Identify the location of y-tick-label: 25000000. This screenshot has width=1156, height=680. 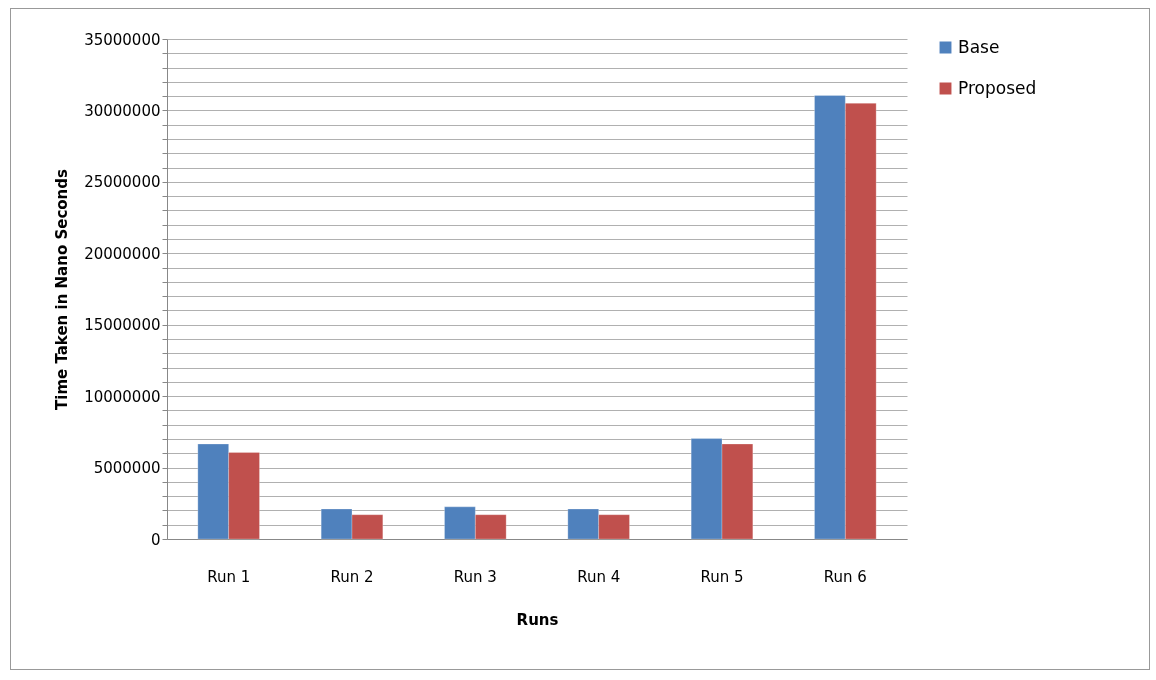
(122, 182).